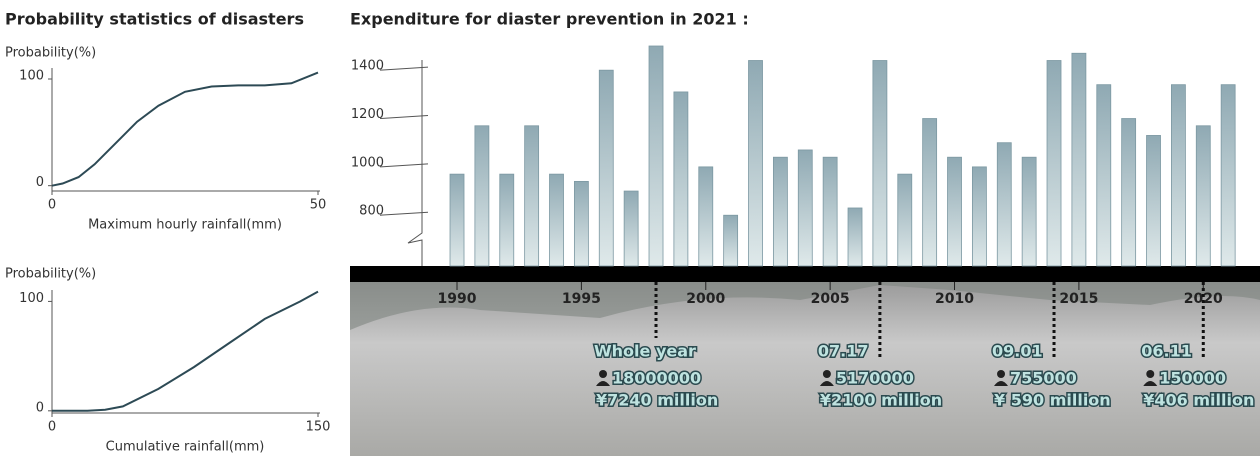 The height and width of the screenshot is (456, 1260). What do you see at coordinates (805, 306) in the screenshot?
I see `photo-hills` at bounding box center [805, 306].